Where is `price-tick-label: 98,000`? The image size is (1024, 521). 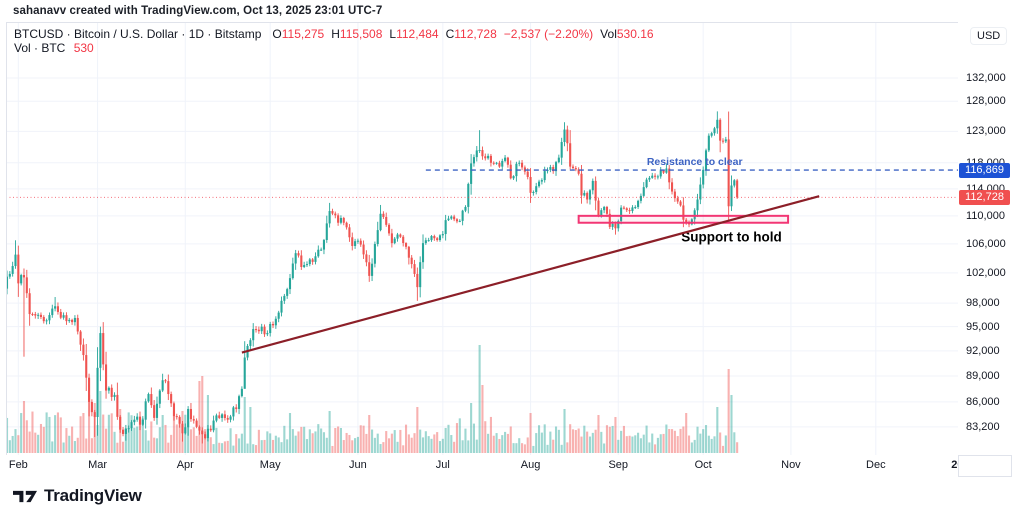
price-tick-label: 98,000 is located at coordinates (983, 303).